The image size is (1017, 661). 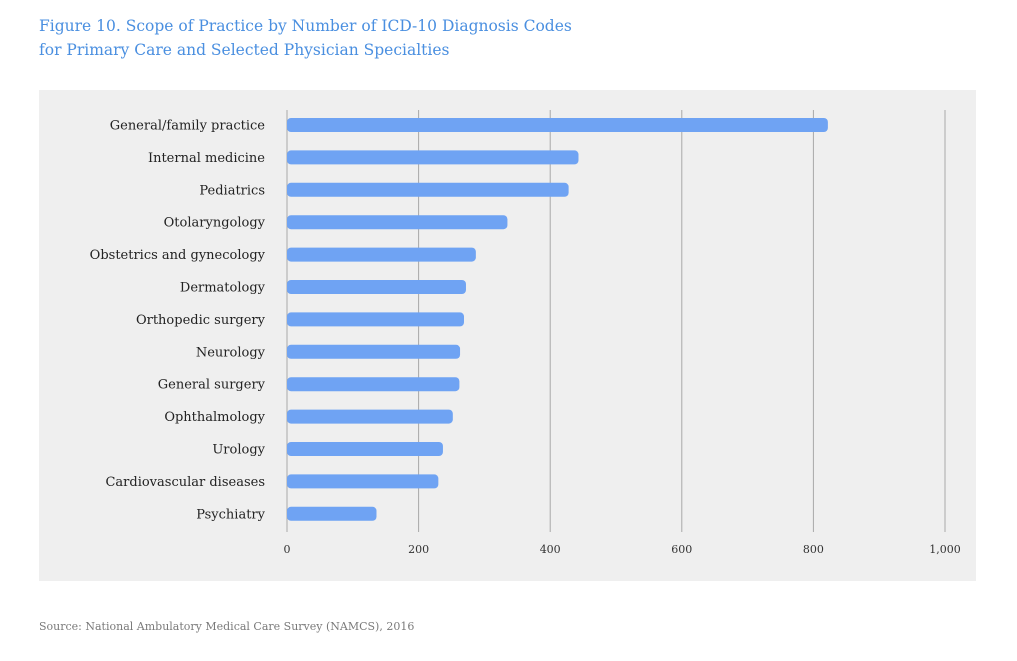 I want to click on category-label-obstetrics-and-gynecology: Obstetrics and gynecology, so click(x=178, y=255).